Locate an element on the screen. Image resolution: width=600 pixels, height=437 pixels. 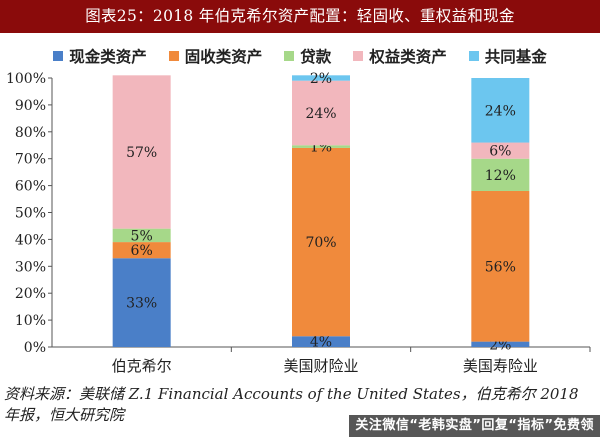
data-label: 4% is located at coordinates (321, 343).